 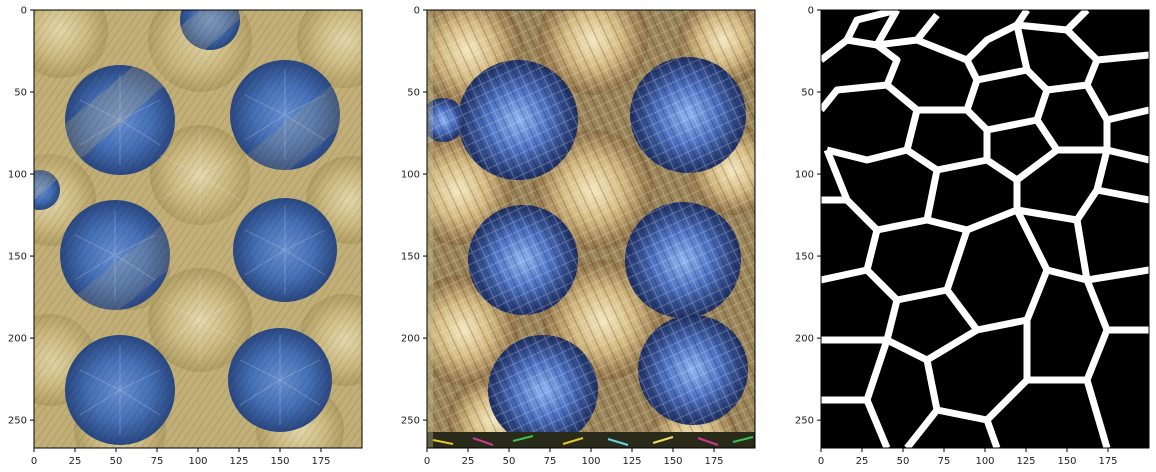 I want to click on voronoi-edge-map-y-ticks: 0 50 100 150 200 250, so click(x=808, y=216).